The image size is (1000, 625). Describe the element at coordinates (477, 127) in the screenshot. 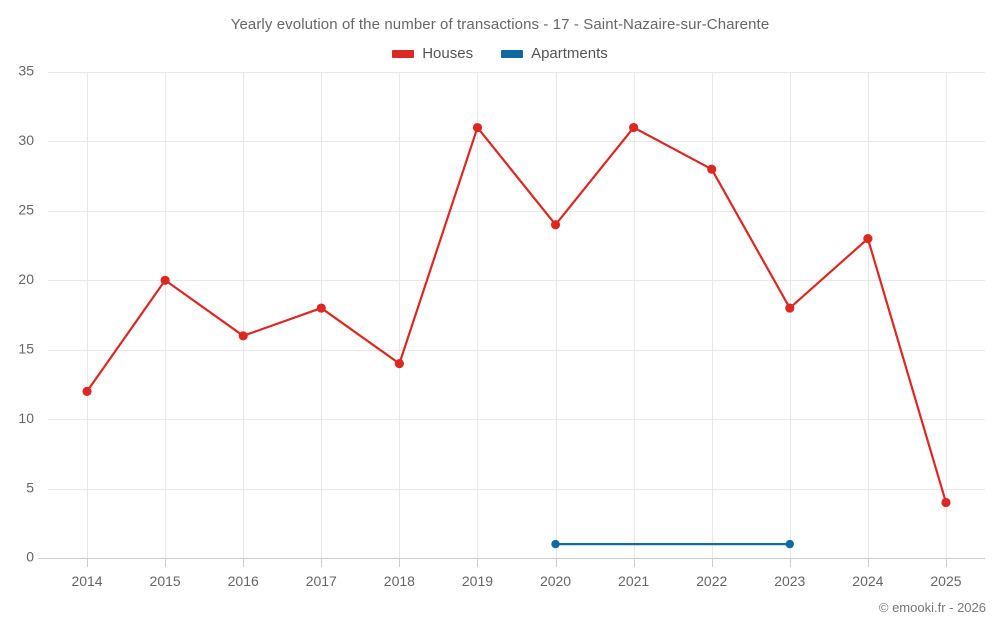

I see `data-point-houses-2019: 2019 — Houses: 31` at that location.